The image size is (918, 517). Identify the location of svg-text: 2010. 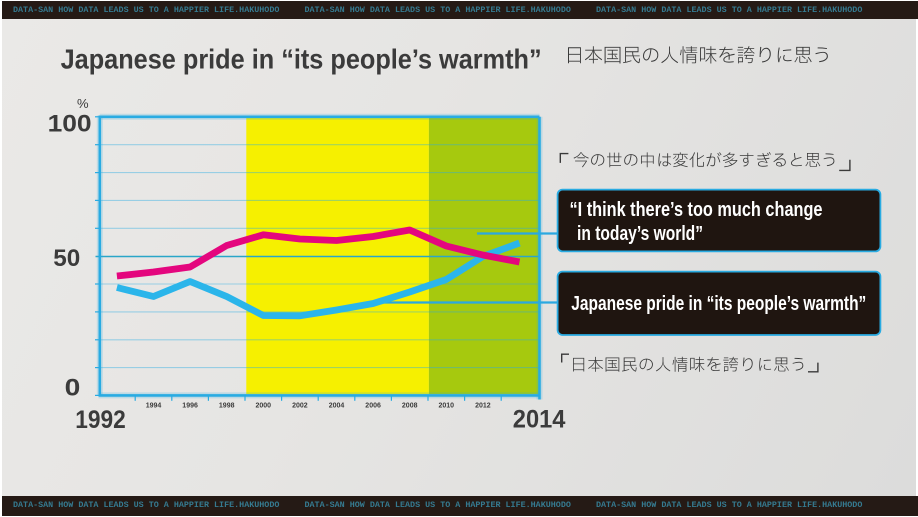
(447, 406).